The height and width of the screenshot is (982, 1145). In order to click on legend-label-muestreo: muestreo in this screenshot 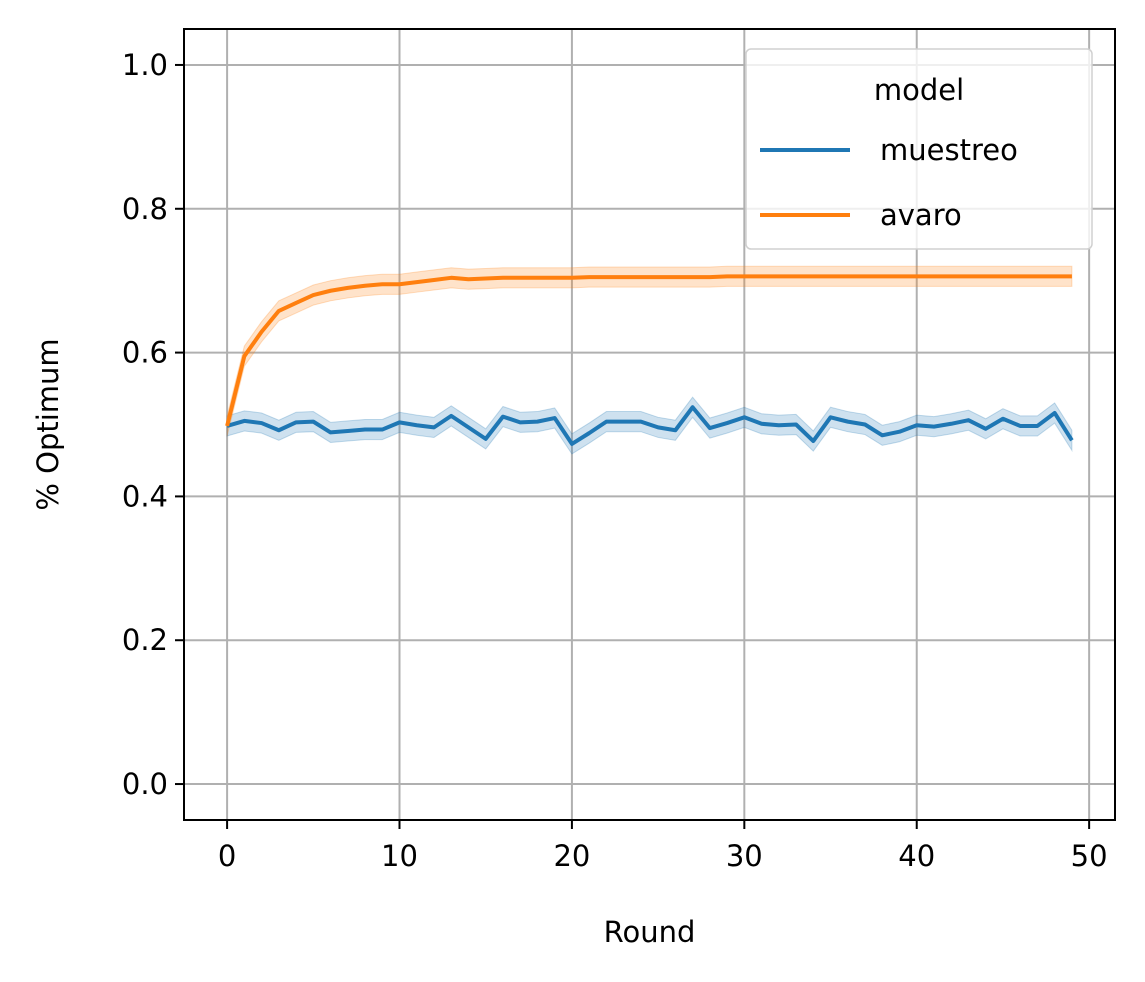, I will do `click(949, 150)`.